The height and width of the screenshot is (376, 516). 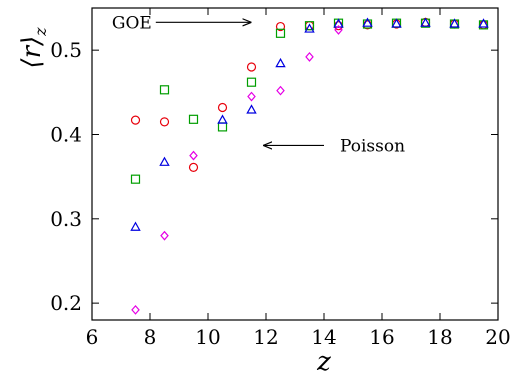 I want to click on x-tick-label: 14, so click(x=323, y=337).